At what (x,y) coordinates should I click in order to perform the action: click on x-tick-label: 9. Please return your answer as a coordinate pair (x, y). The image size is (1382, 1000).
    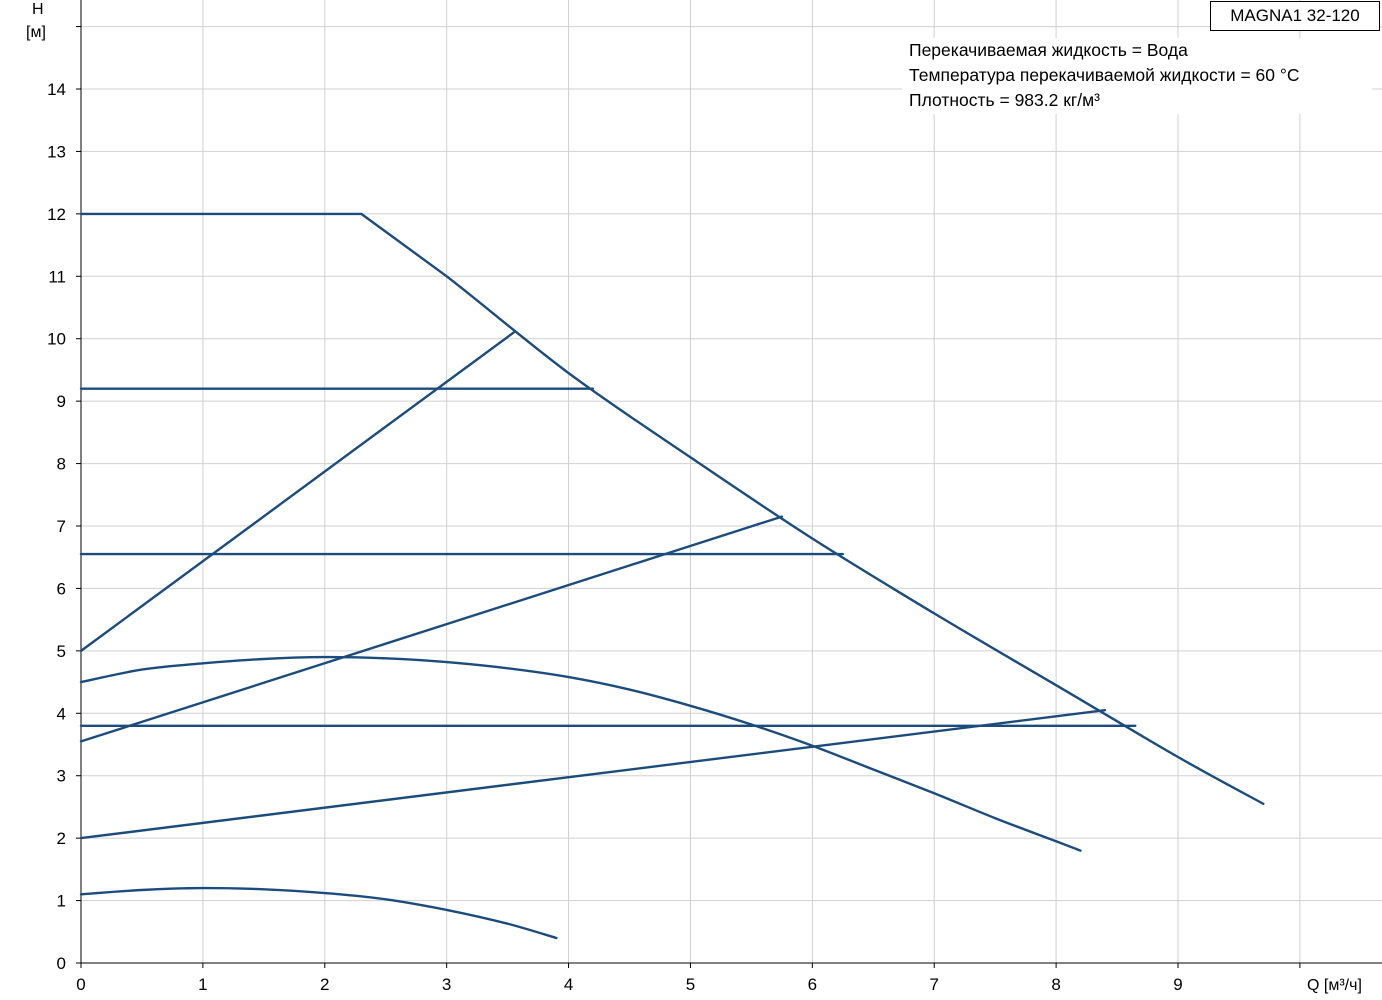
    Looking at the image, I should click on (1177, 984).